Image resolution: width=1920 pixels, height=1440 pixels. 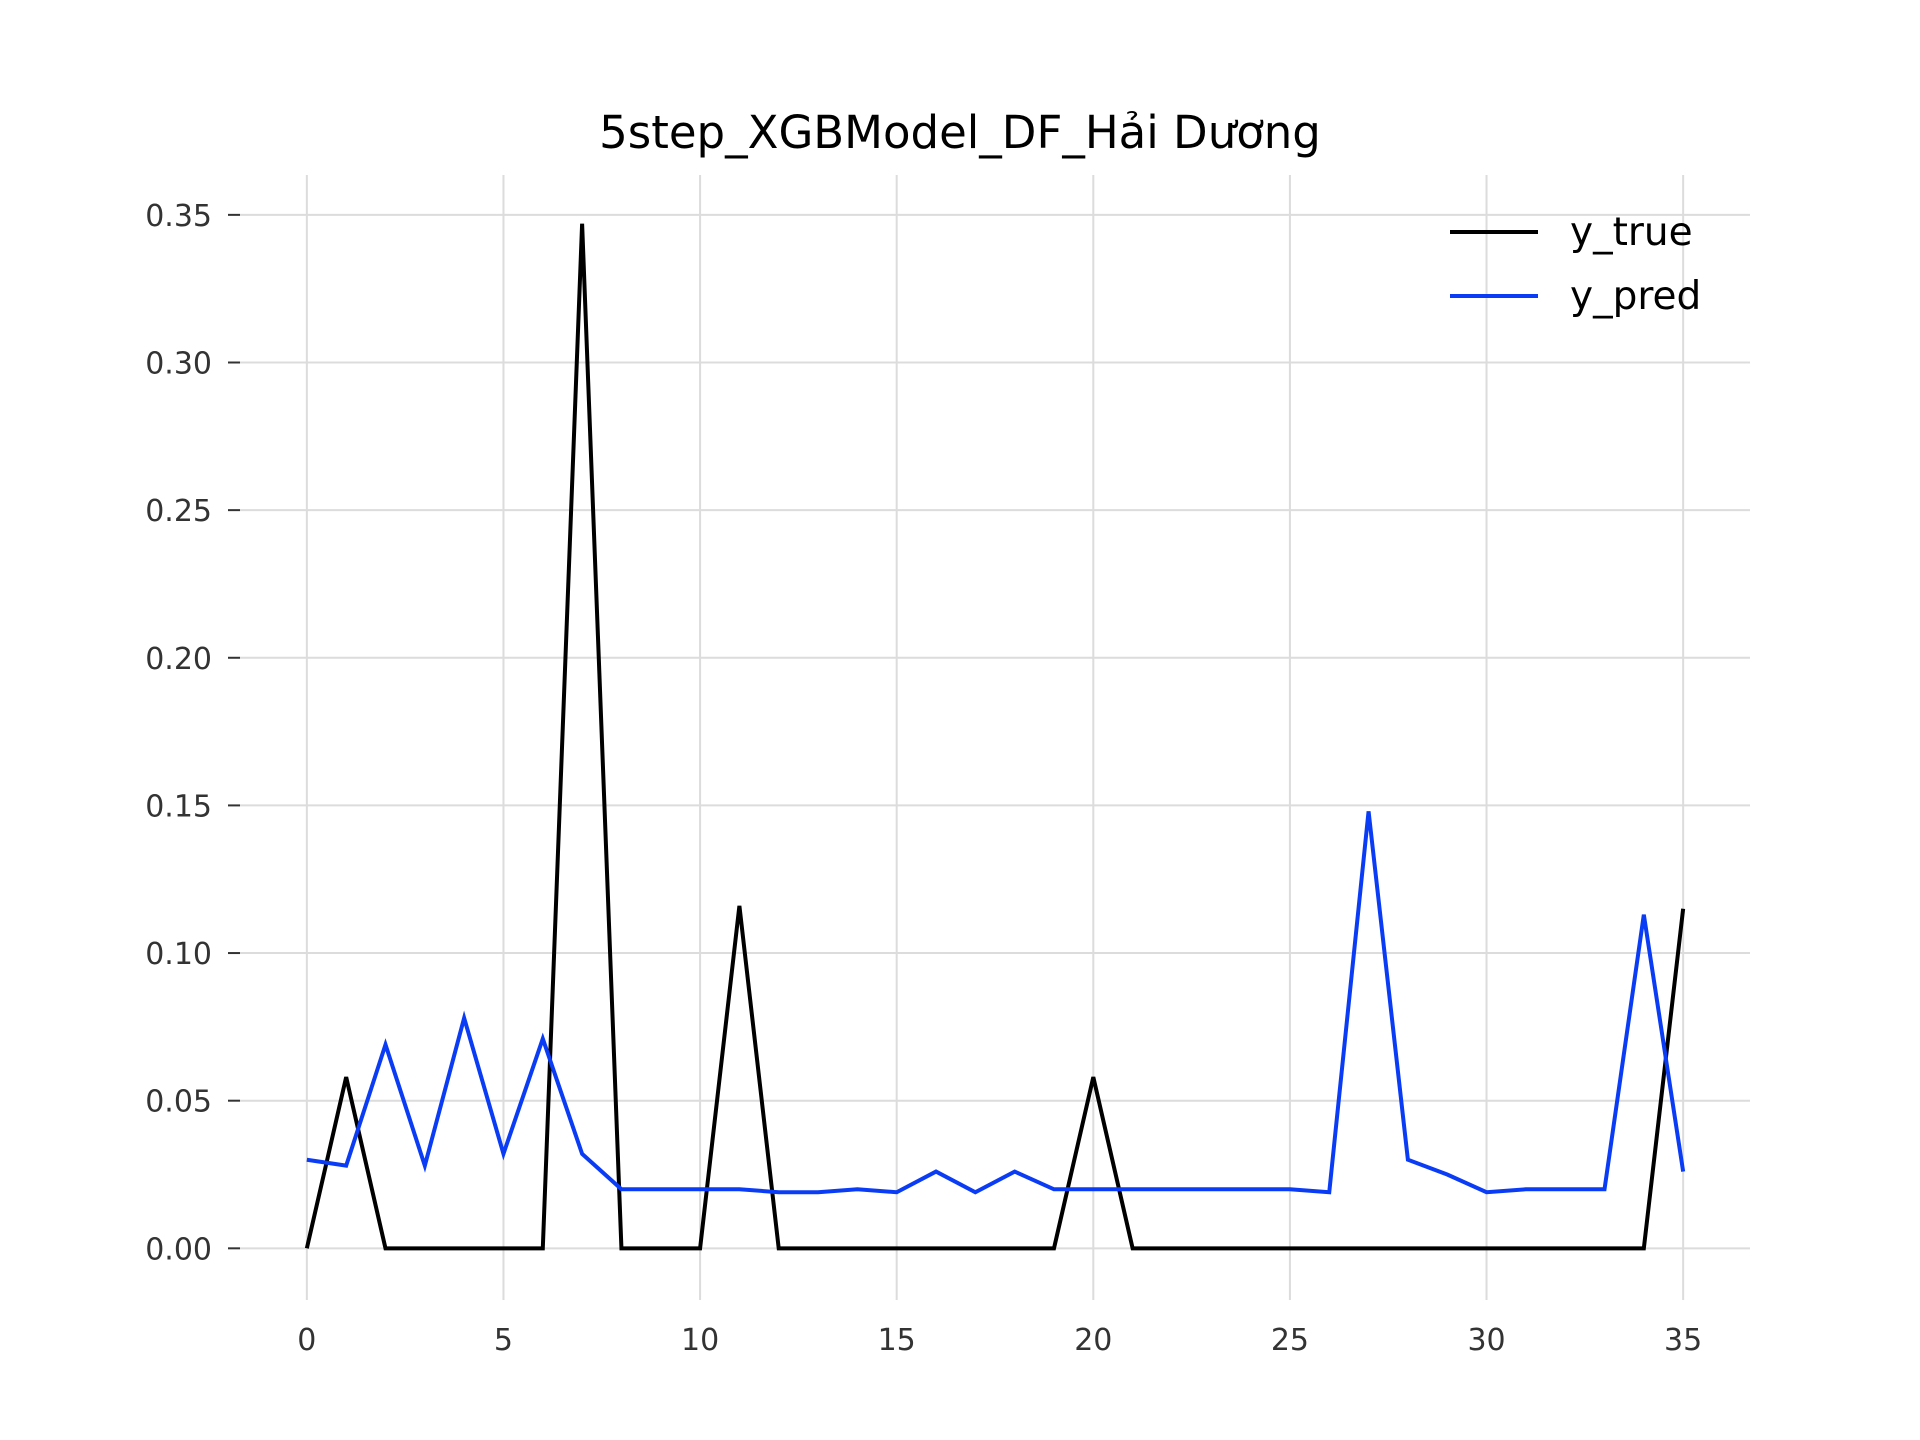 I want to click on x-tick-label: 5, so click(x=503, y=1340).